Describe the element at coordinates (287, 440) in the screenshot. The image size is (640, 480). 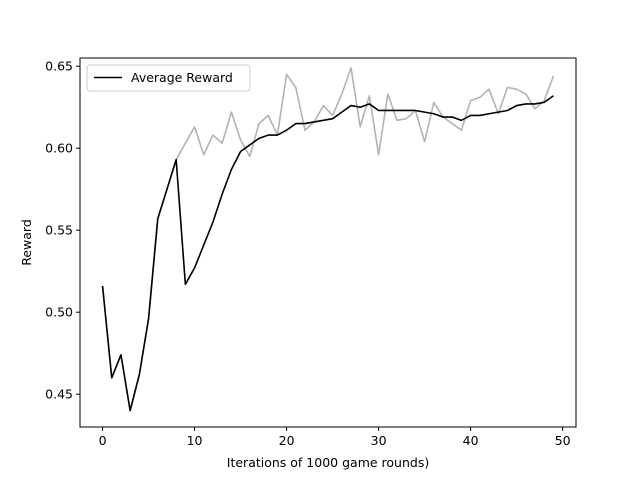
I see `x-tick-label: 20` at that location.